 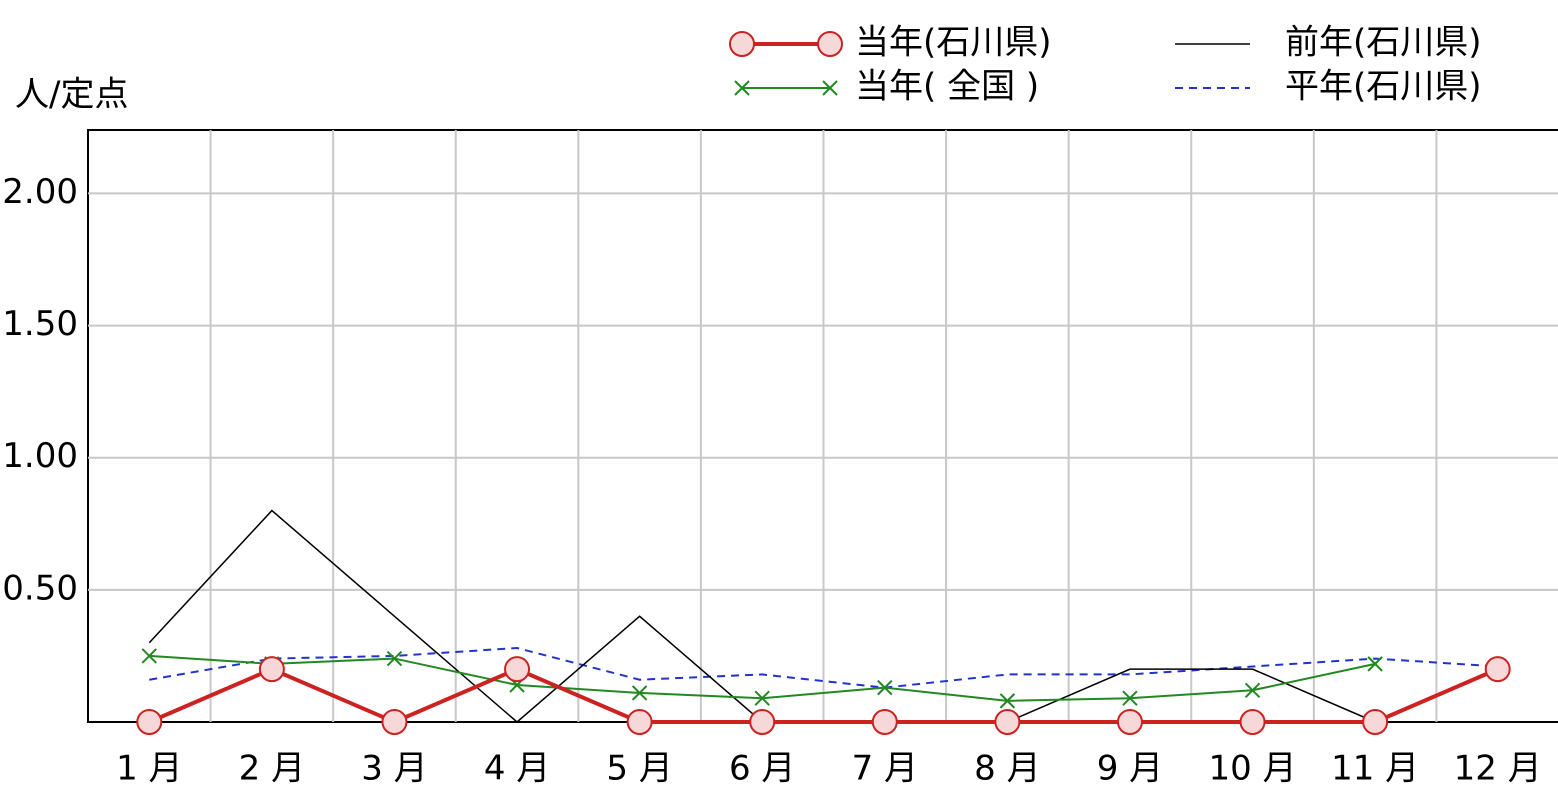 I want to click on x-tick-label: 7 月, so click(x=885, y=769).